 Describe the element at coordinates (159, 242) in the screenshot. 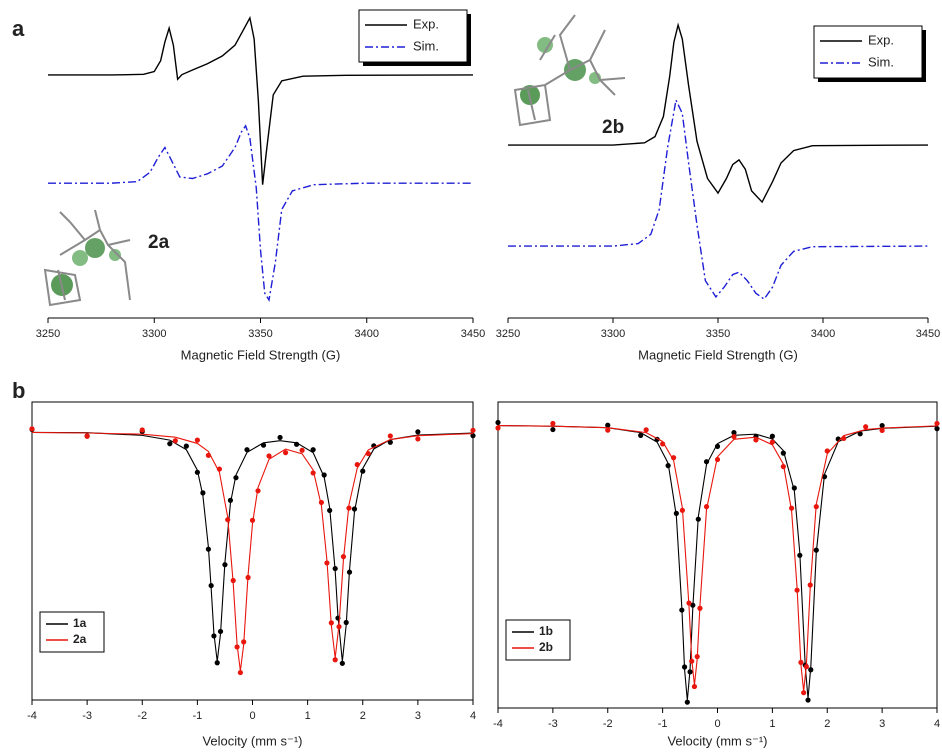

I see `annotation: 2a` at that location.